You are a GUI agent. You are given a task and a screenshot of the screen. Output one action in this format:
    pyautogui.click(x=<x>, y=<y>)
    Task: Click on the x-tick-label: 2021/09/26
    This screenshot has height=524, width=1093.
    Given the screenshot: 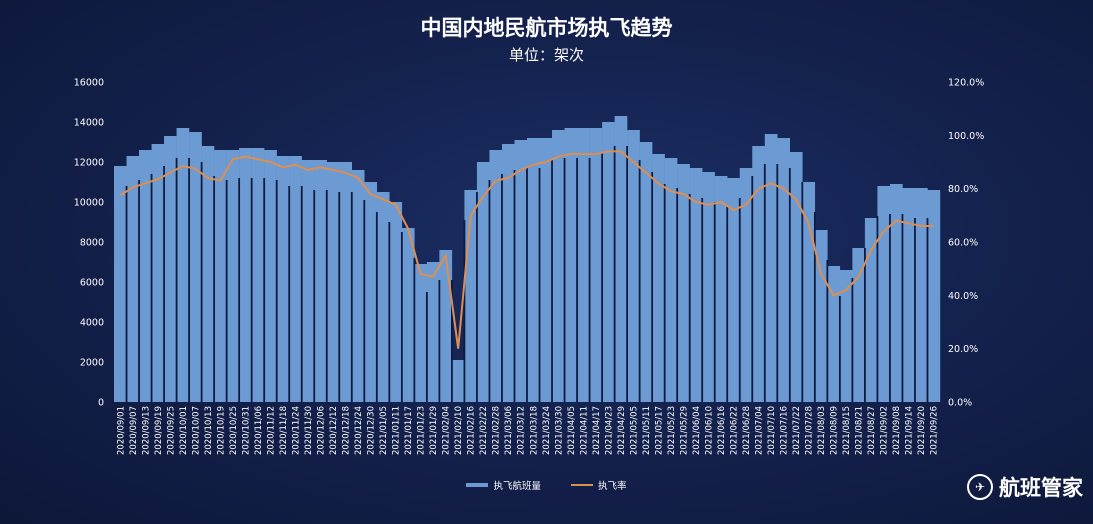 What is the action you would take?
    pyautogui.click(x=935, y=430)
    